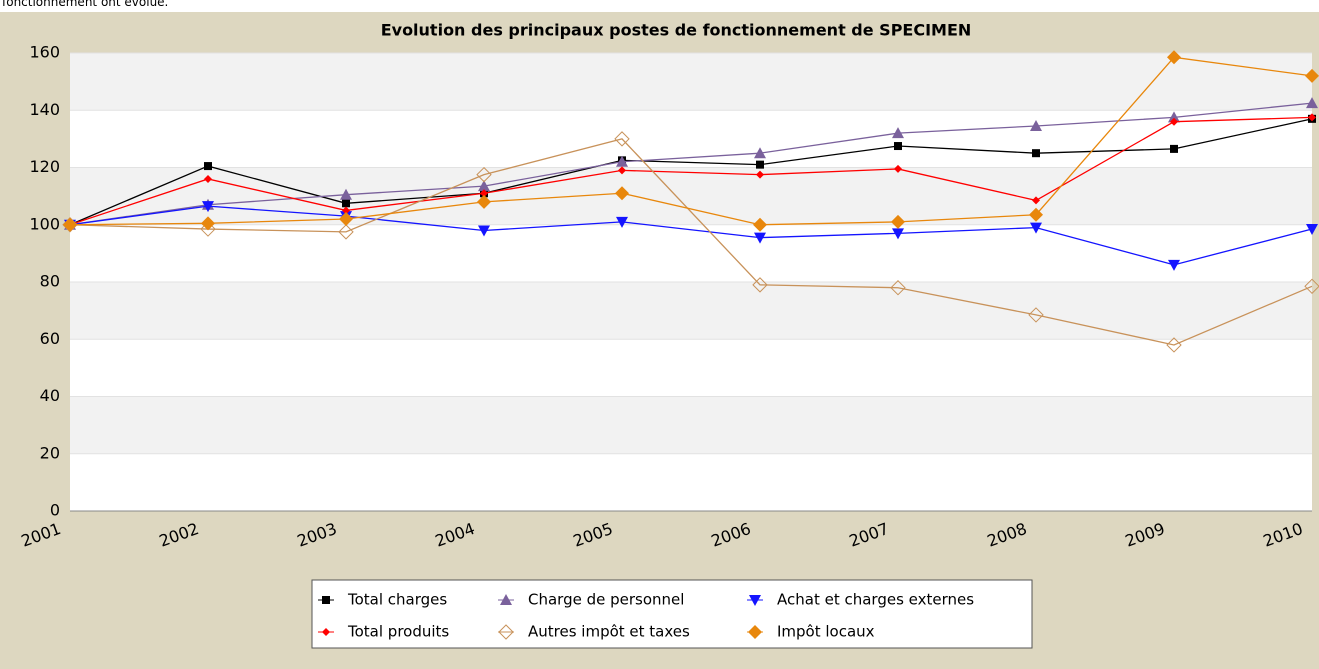 The image size is (1319, 669). Describe the element at coordinates (50, 338) in the screenshot. I see `y-tick-label: 60` at that location.